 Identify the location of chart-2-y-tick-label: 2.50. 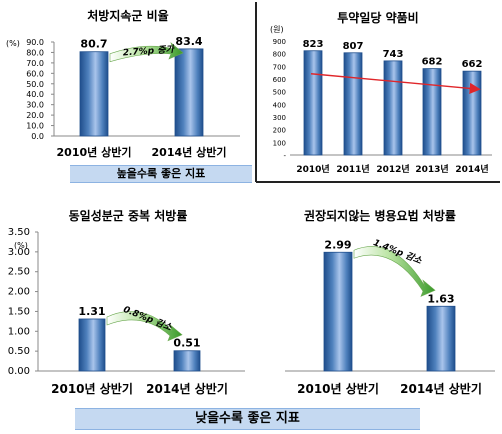
(19, 272).